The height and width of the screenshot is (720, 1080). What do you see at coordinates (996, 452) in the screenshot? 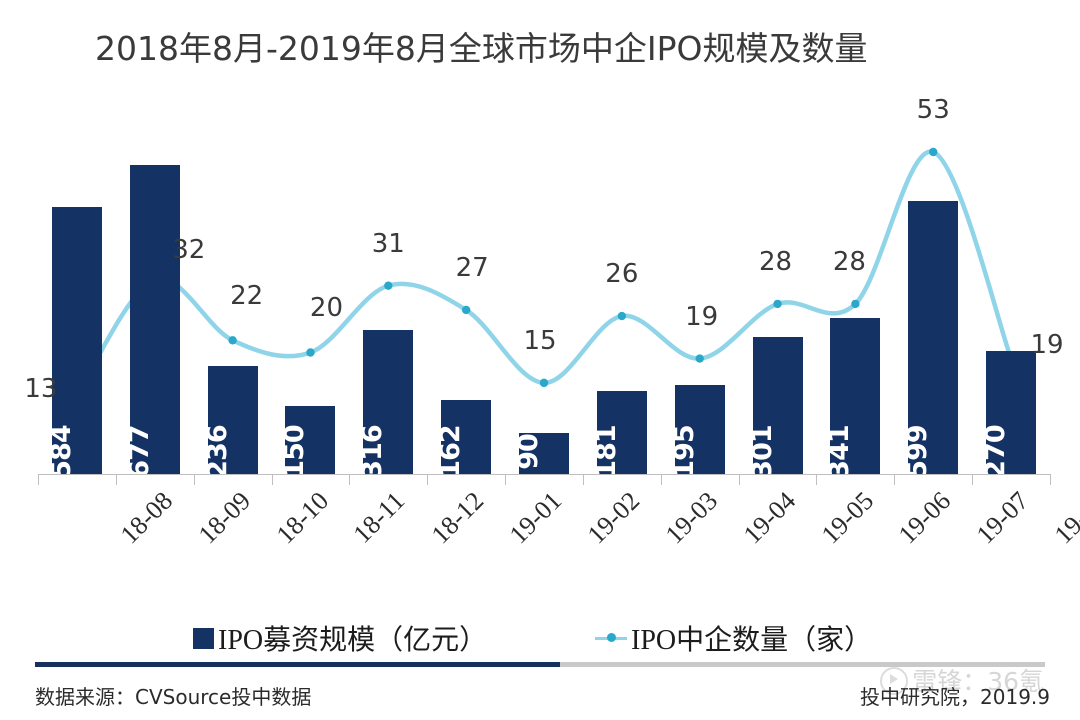
I see `bar-value-label: 270` at bounding box center [996, 452].